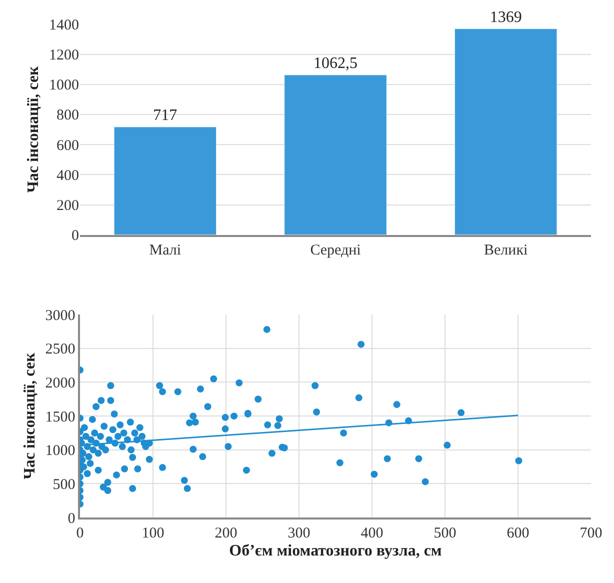  I want to click on x-tick-label: 600, so click(518, 533).